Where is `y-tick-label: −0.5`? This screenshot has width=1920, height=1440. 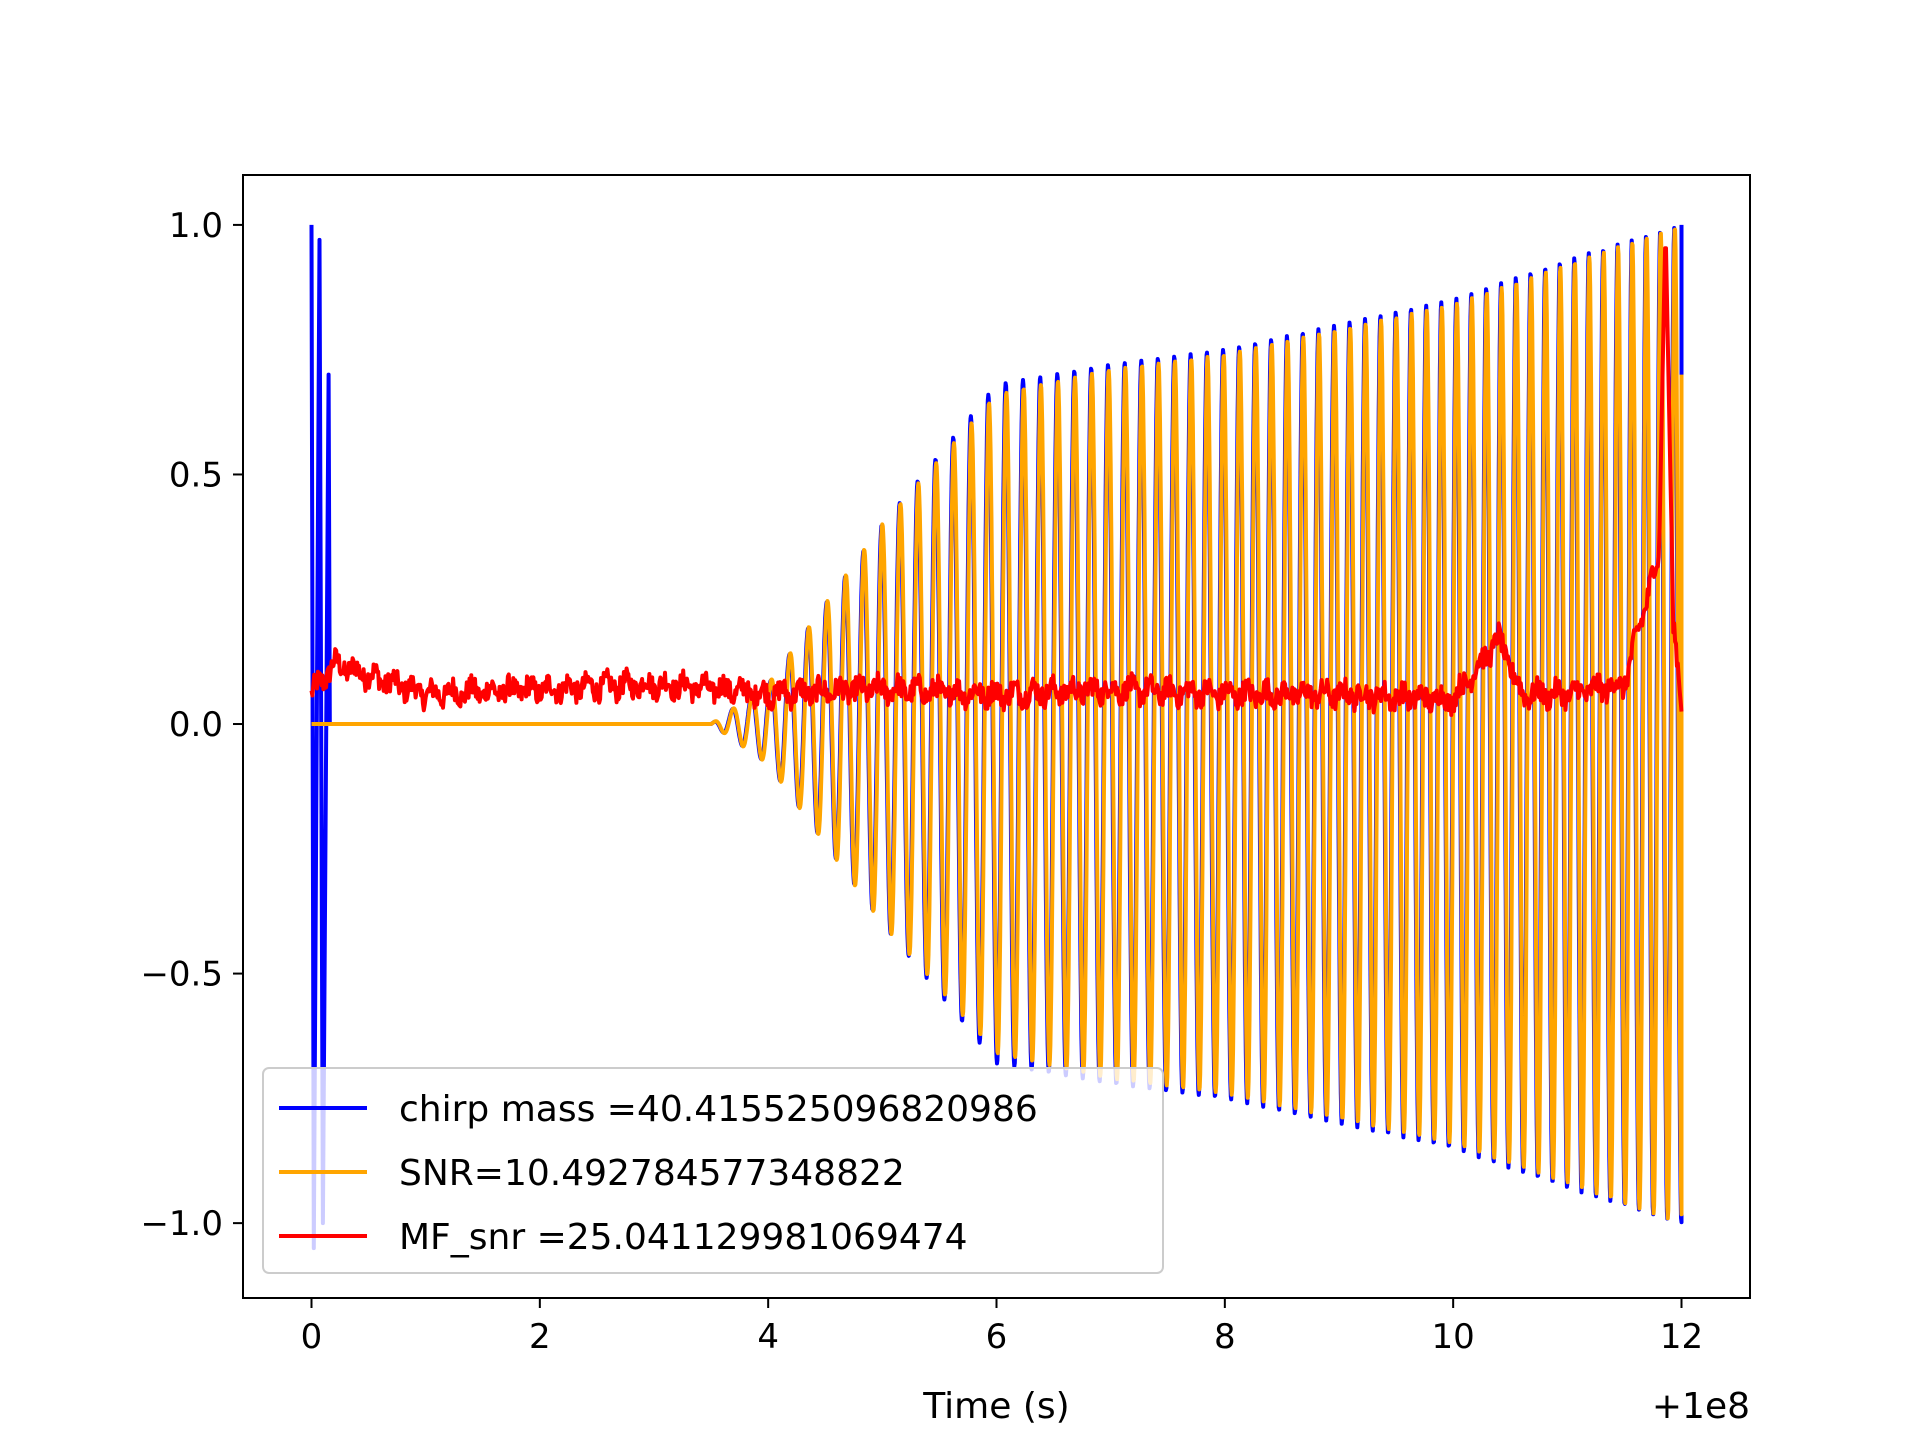
y-tick-label: −0.5 is located at coordinates (181, 975).